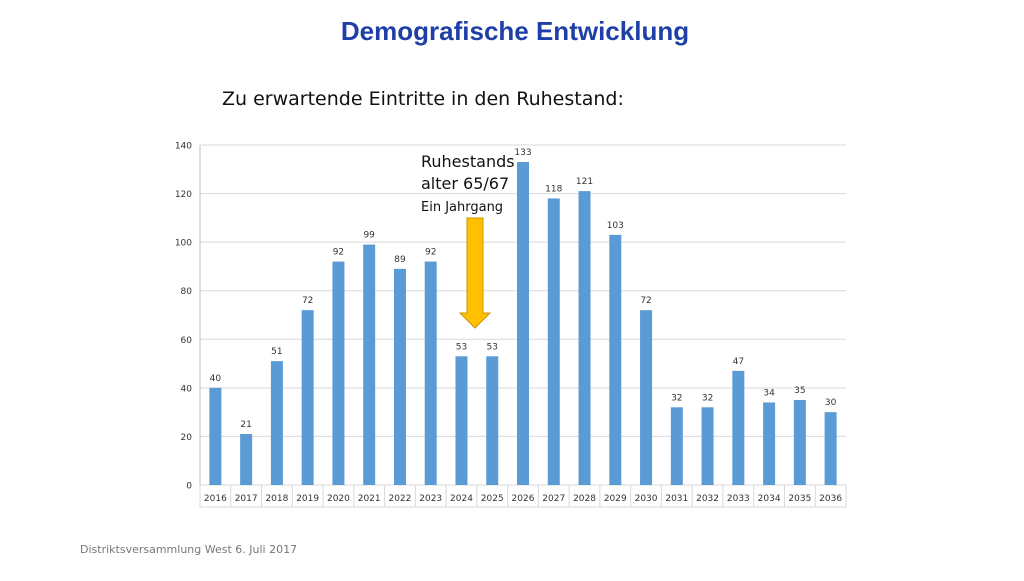 Image resolution: width=1024 pixels, height=581 pixels. I want to click on annotation-line1: Ruhestands, so click(468, 161).